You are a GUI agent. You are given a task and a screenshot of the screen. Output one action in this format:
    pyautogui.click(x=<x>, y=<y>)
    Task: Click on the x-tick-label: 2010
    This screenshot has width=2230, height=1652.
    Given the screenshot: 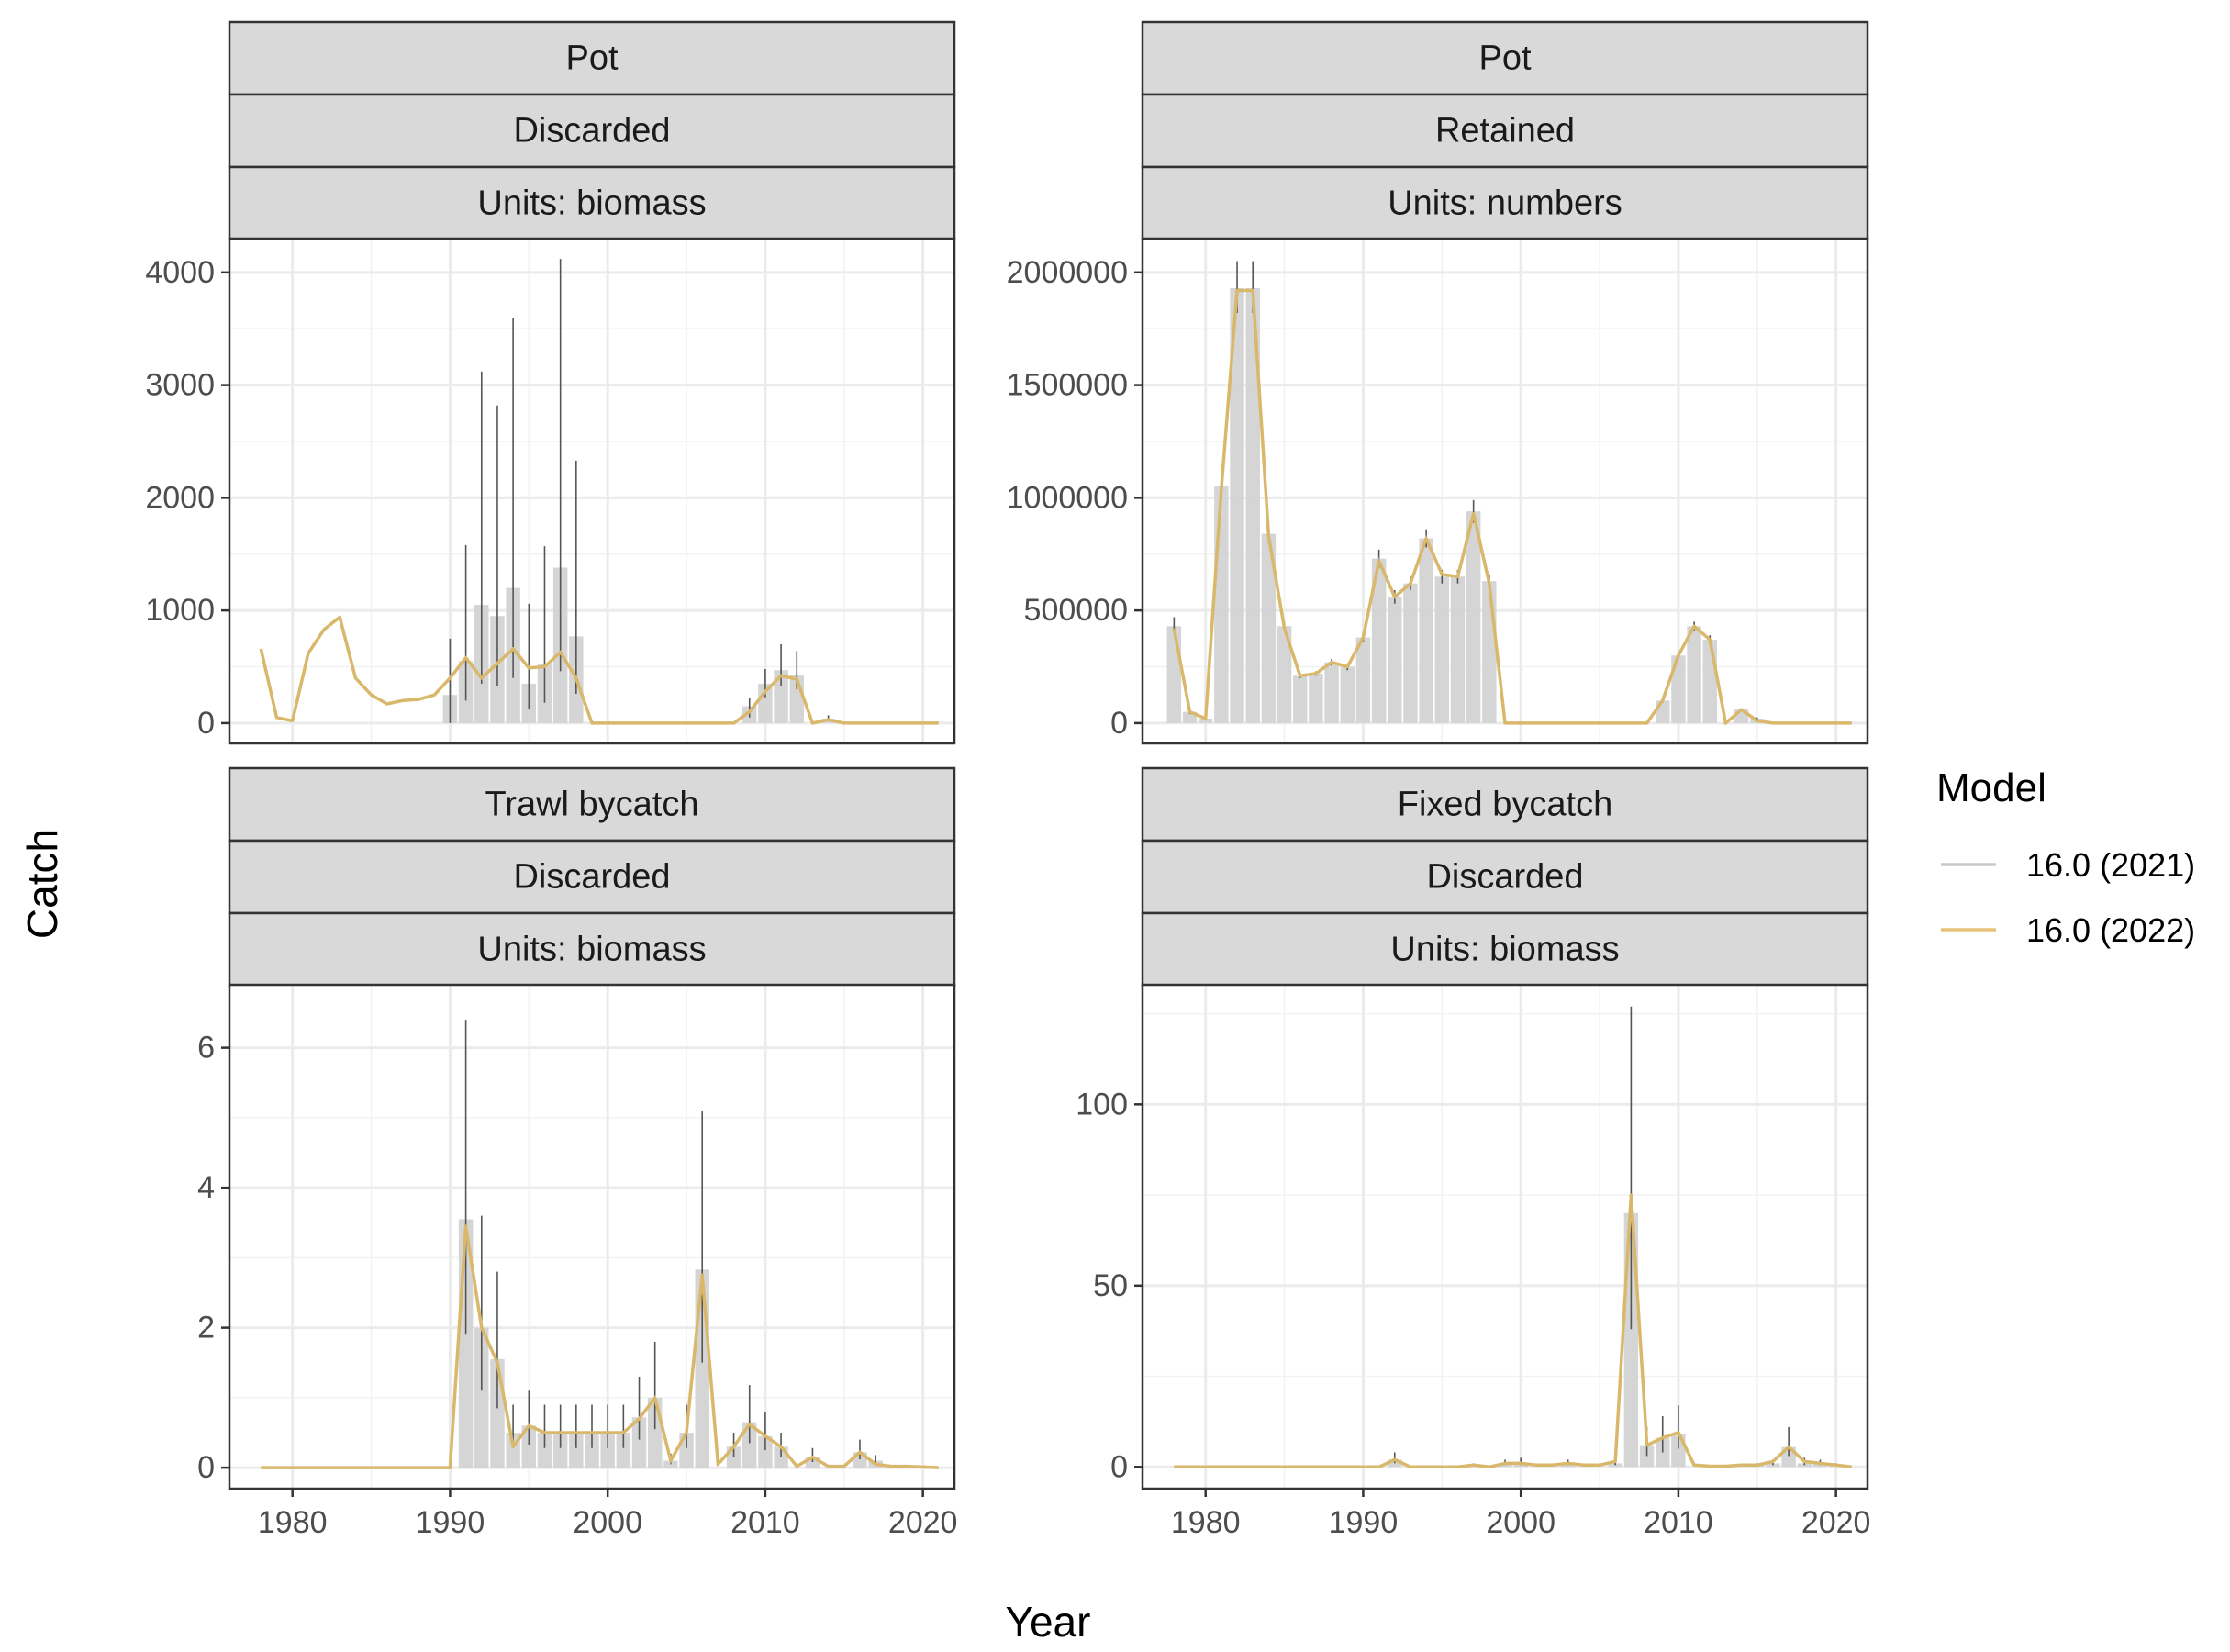 What is the action you would take?
    pyautogui.click(x=765, y=1522)
    